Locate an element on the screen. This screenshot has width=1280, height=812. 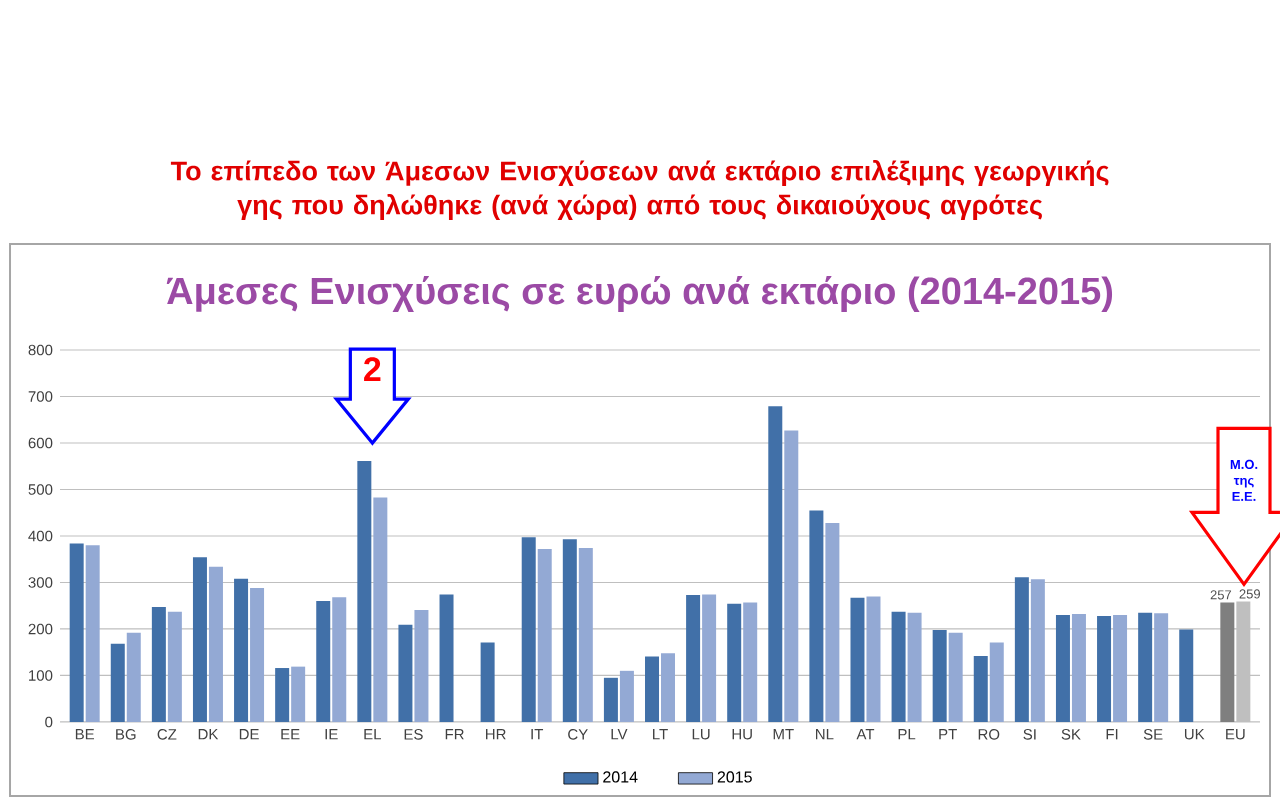
legend-label: 2015 is located at coordinates (734, 777).